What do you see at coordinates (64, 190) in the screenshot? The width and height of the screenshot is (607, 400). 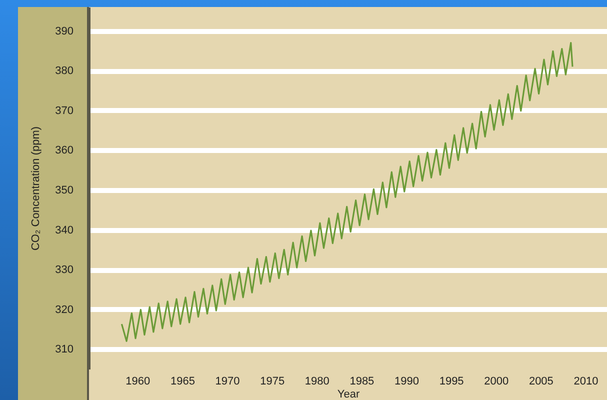 I see `y-tick-label: 350` at bounding box center [64, 190].